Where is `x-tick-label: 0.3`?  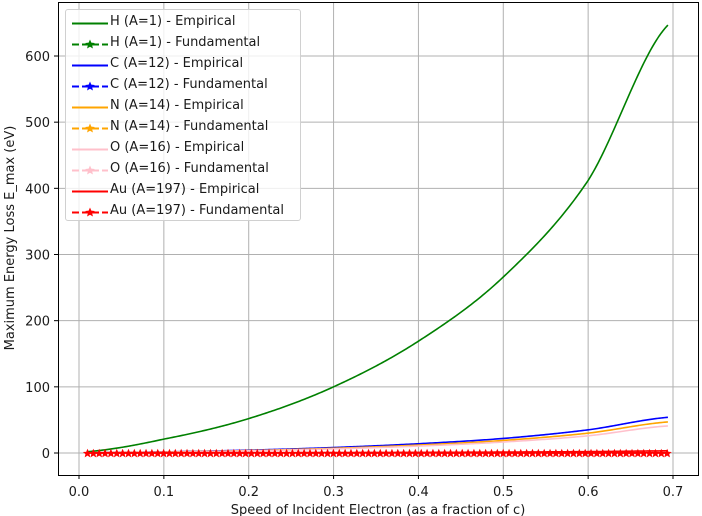 x-tick-label: 0.3 is located at coordinates (333, 492).